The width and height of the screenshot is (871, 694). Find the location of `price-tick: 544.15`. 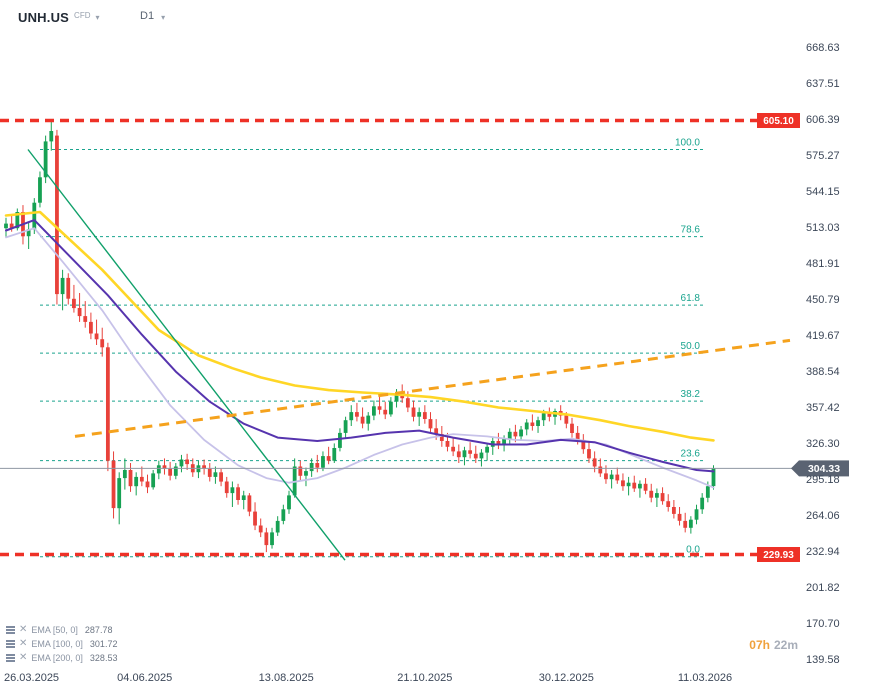

price-tick: 544.15 is located at coordinates (823, 192).